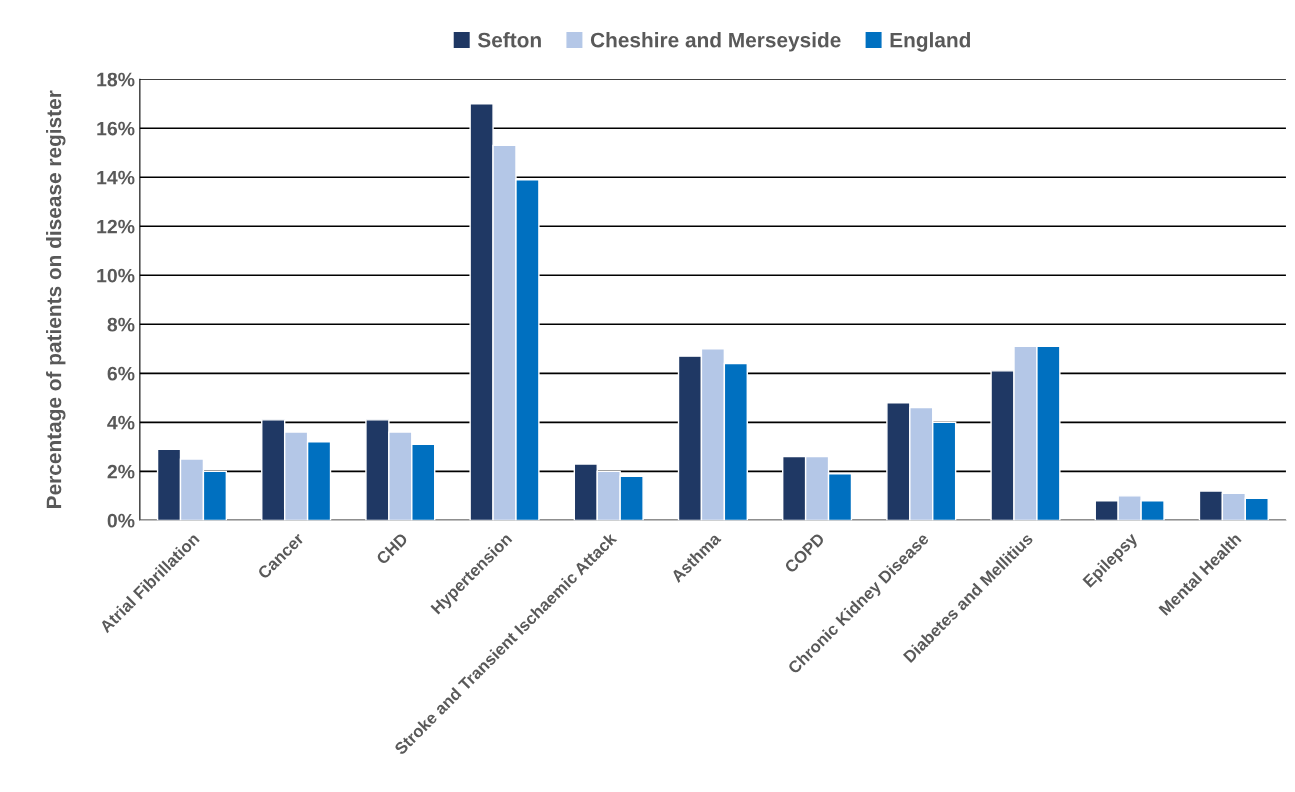 This screenshot has height=792, width=1295. Describe the element at coordinates (116, 177) in the screenshot. I see `y-tick-label: 14%` at that location.